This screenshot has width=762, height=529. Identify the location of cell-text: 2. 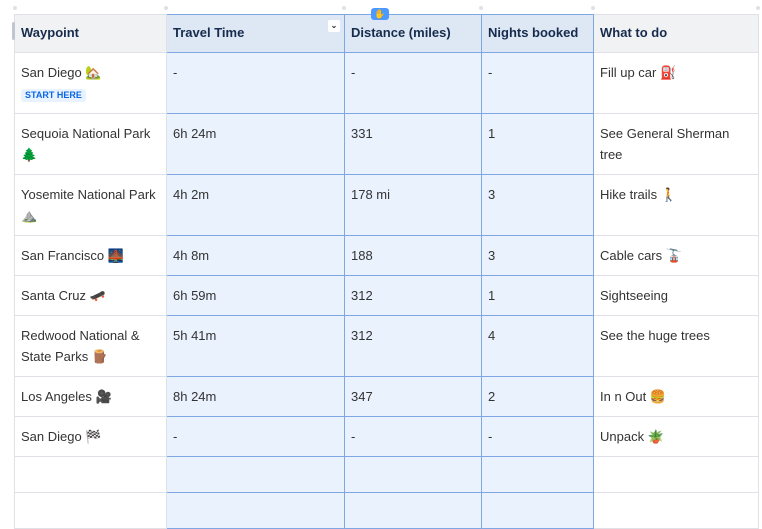
(492, 396).